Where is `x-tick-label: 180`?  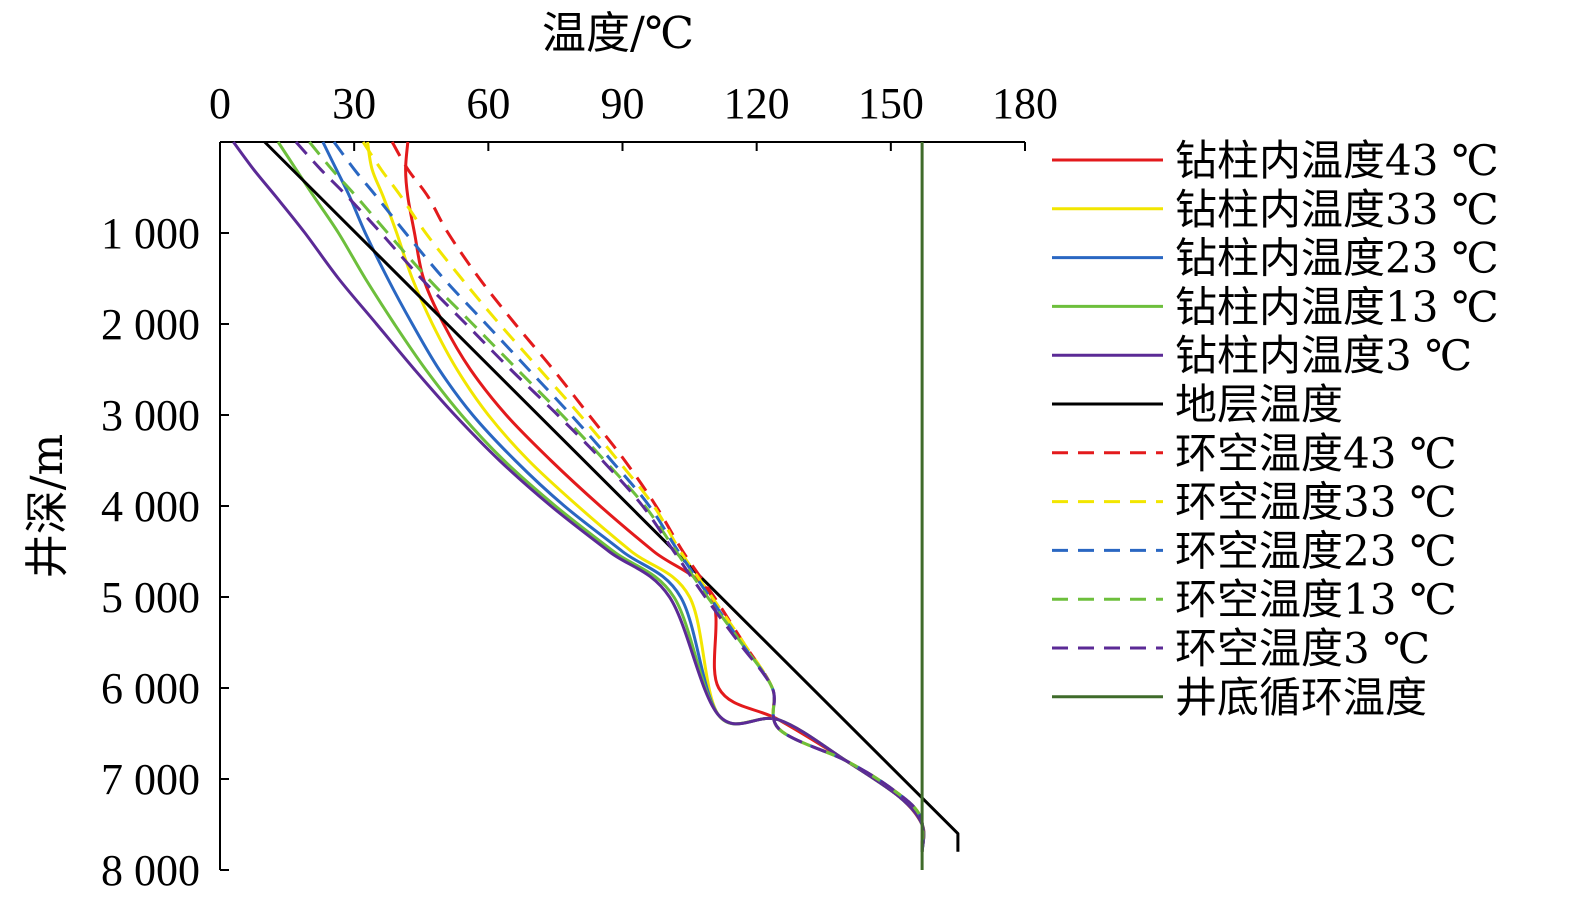
x-tick-label: 180 is located at coordinates (1025, 103).